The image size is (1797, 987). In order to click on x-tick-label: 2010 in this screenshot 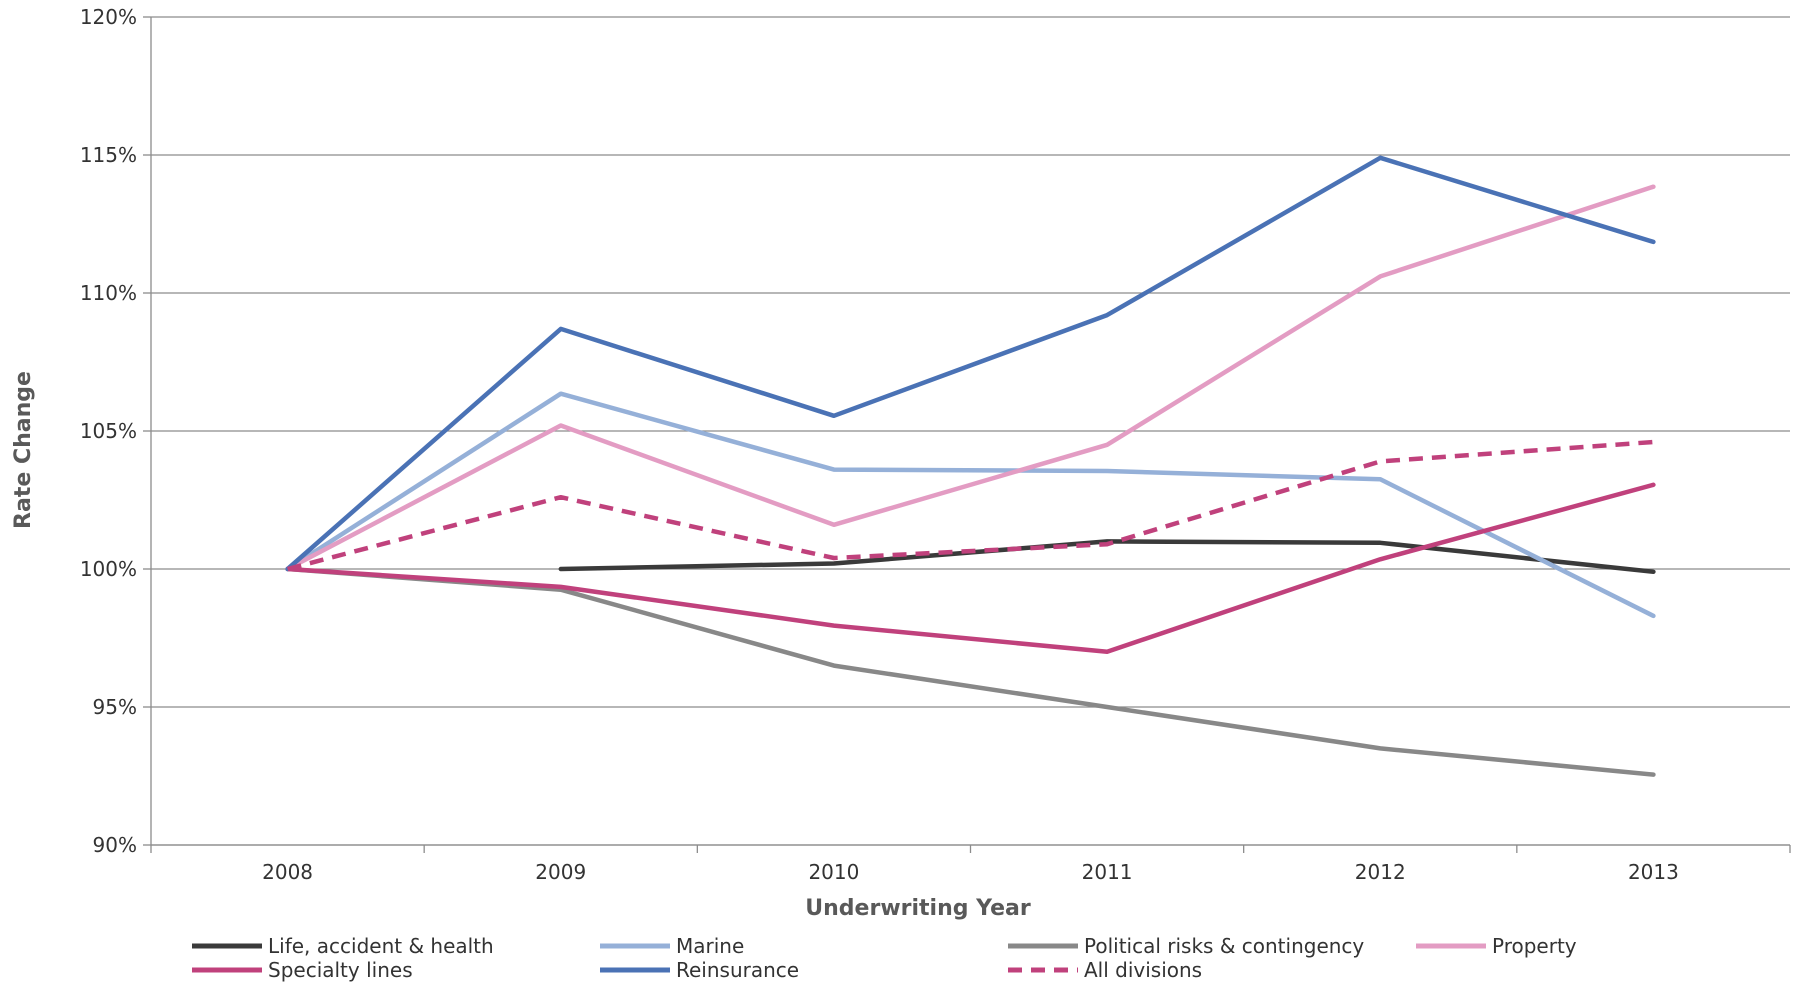, I will do `click(833, 872)`.